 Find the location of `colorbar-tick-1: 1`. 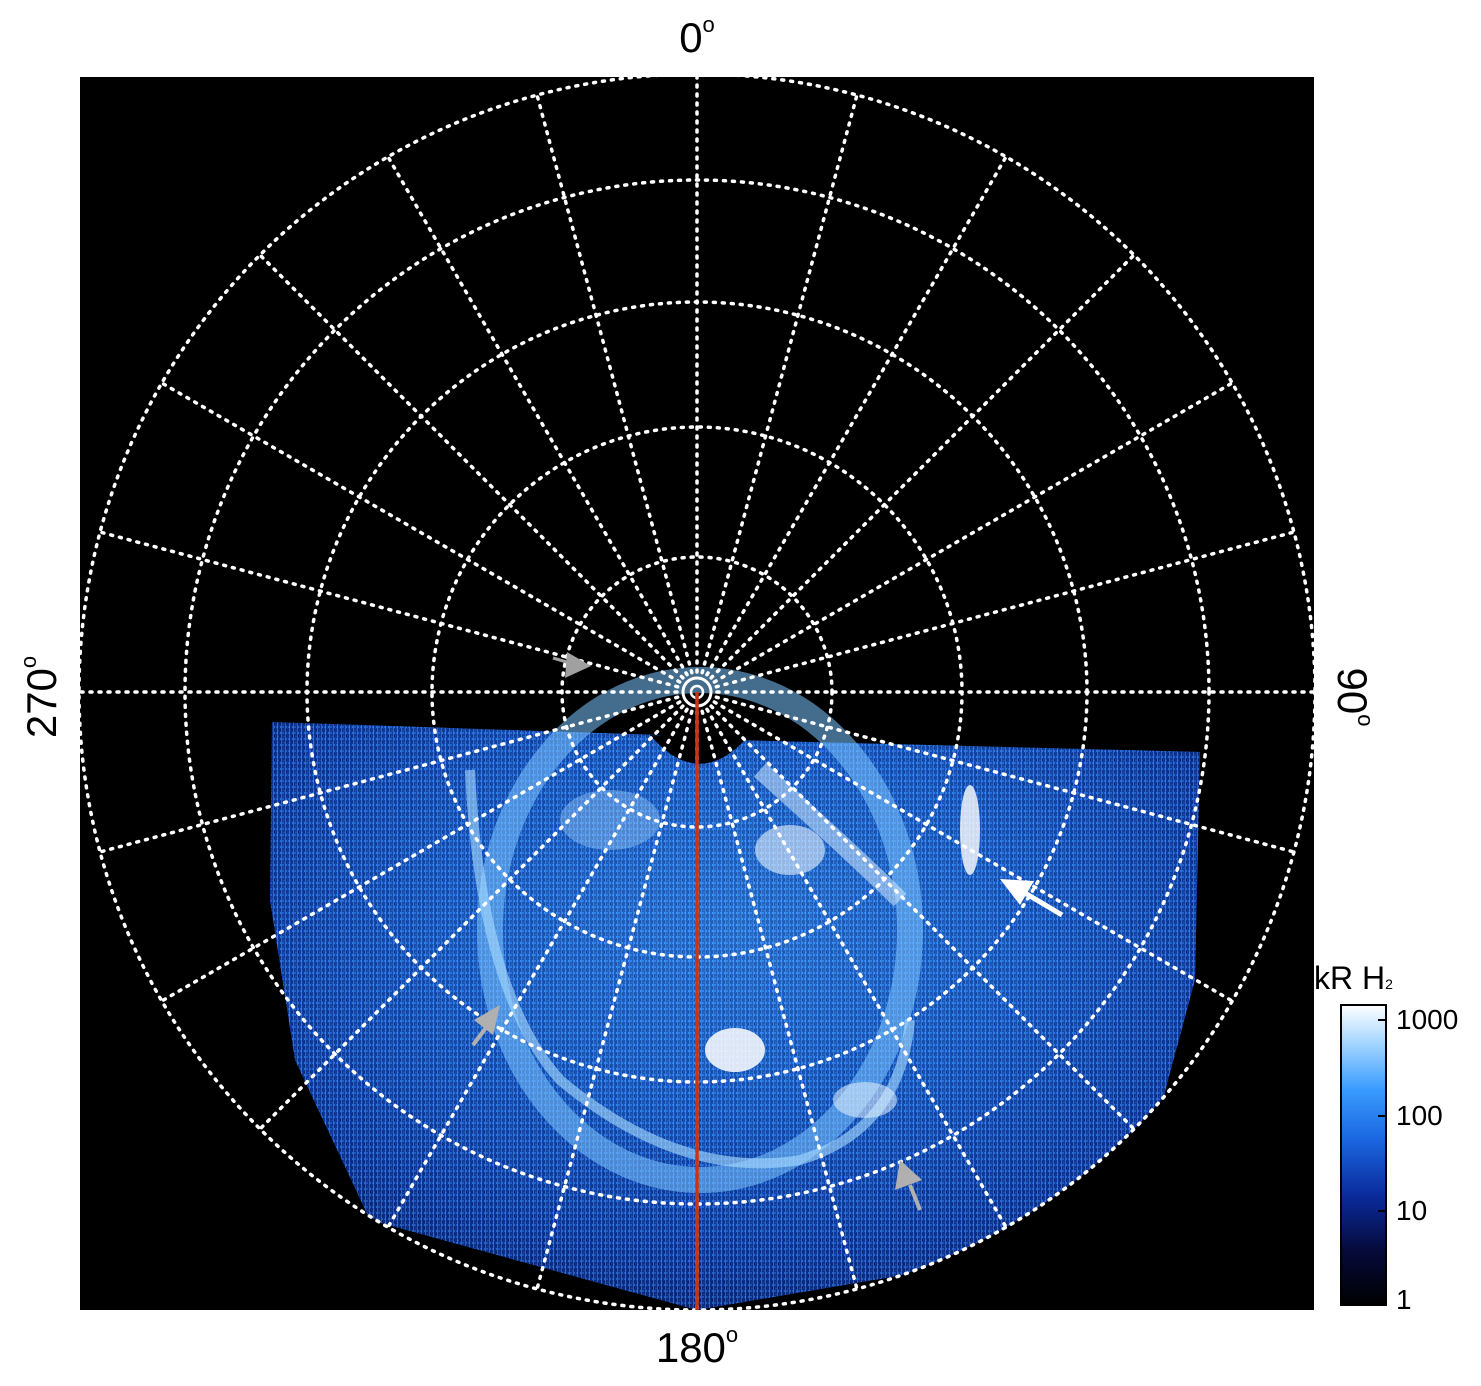

colorbar-tick-1: 1 is located at coordinates (1404, 1299).